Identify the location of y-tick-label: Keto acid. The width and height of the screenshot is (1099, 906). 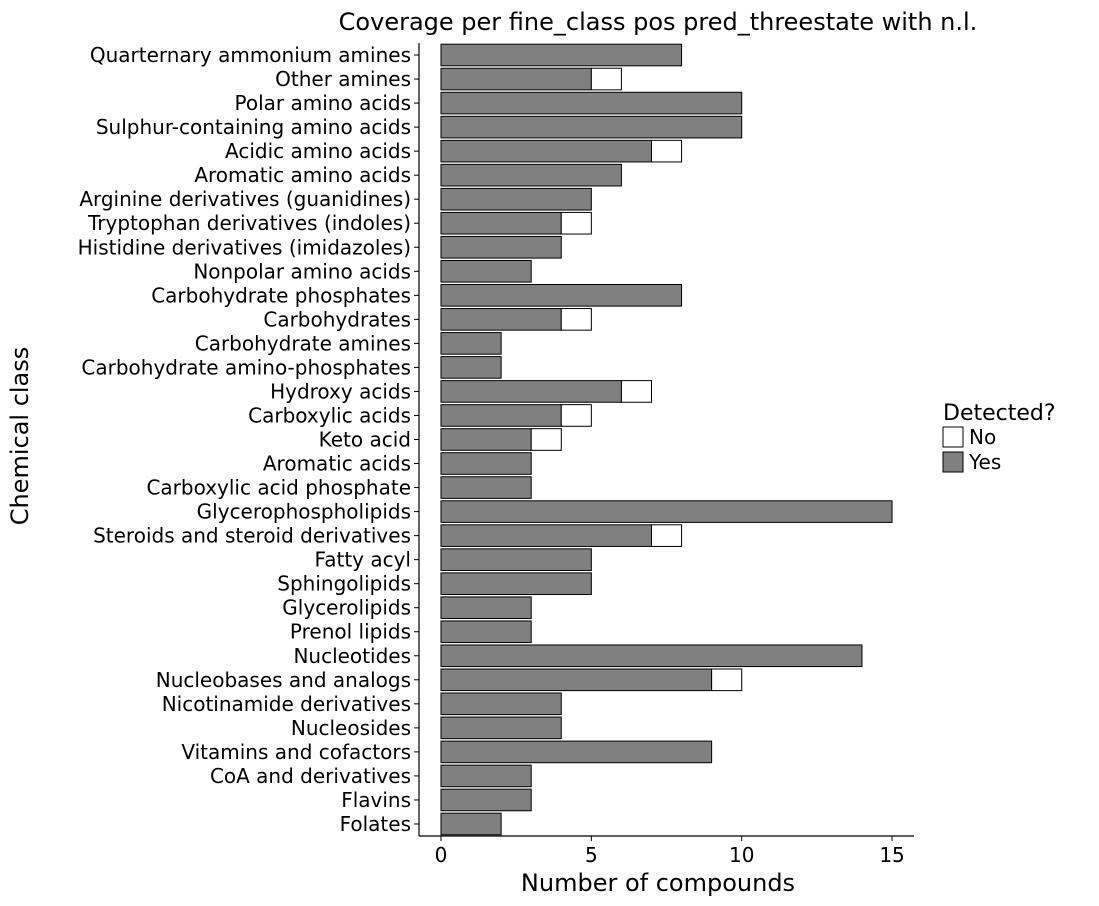
(365, 440).